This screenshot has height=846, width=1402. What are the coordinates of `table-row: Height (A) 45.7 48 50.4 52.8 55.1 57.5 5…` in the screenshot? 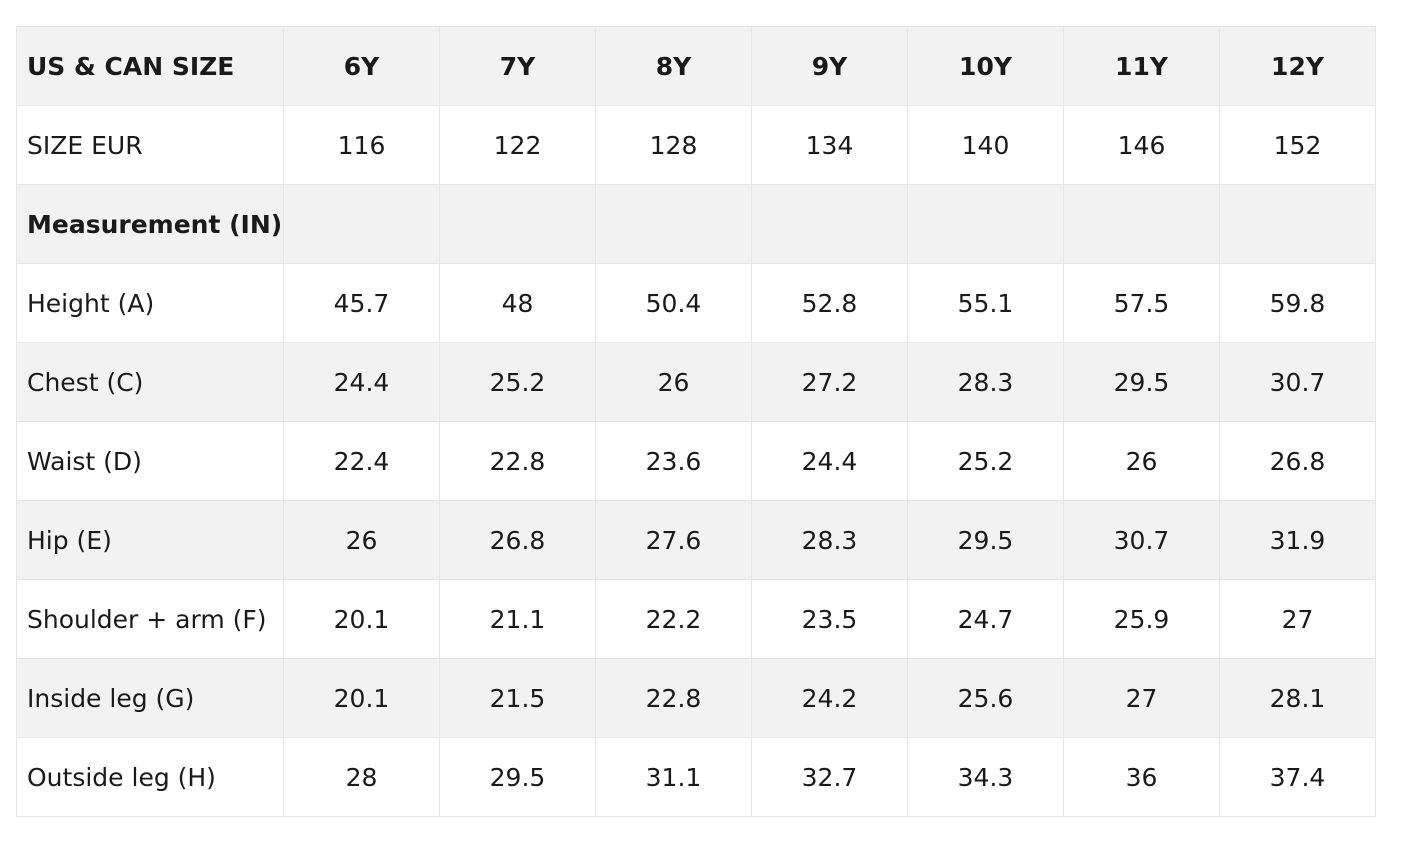 It's located at (696, 303).